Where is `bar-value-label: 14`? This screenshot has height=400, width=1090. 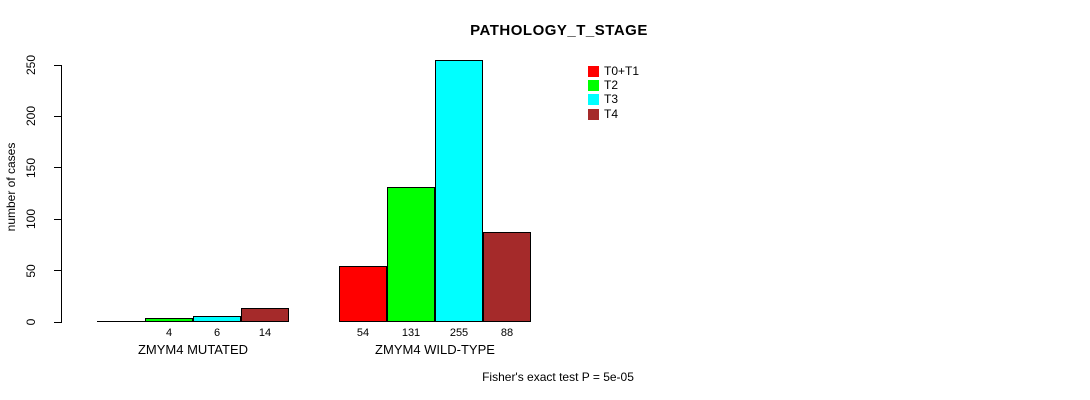 bar-value-label: 14 is located at coordinates (265, 333).